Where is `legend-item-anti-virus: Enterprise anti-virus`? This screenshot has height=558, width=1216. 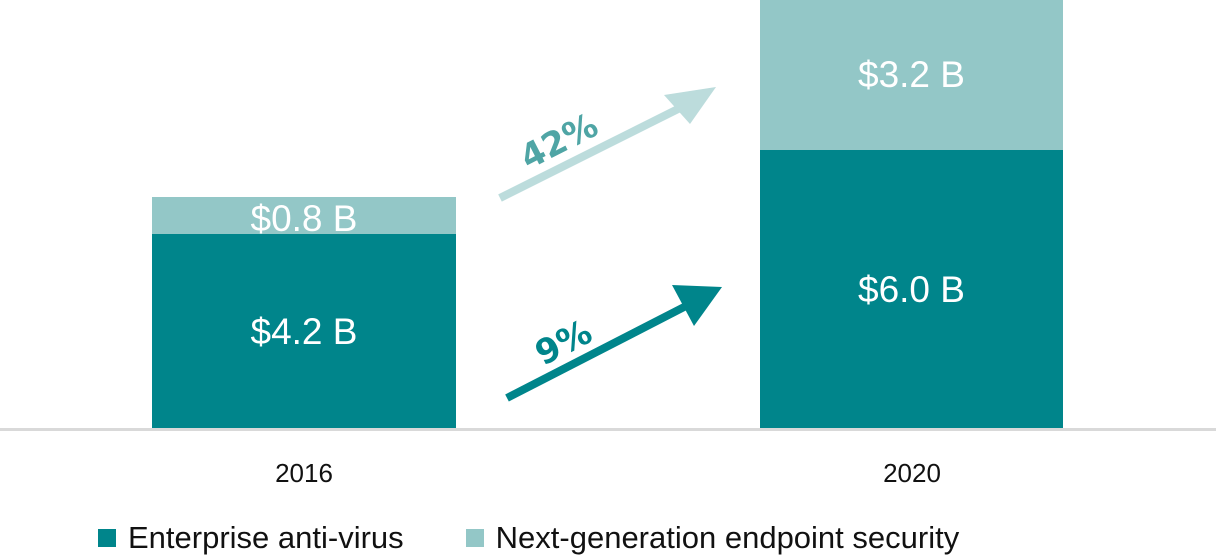 legend-item-anti-virus: Enterprise anti-virus is located at coordinates (251, 538).